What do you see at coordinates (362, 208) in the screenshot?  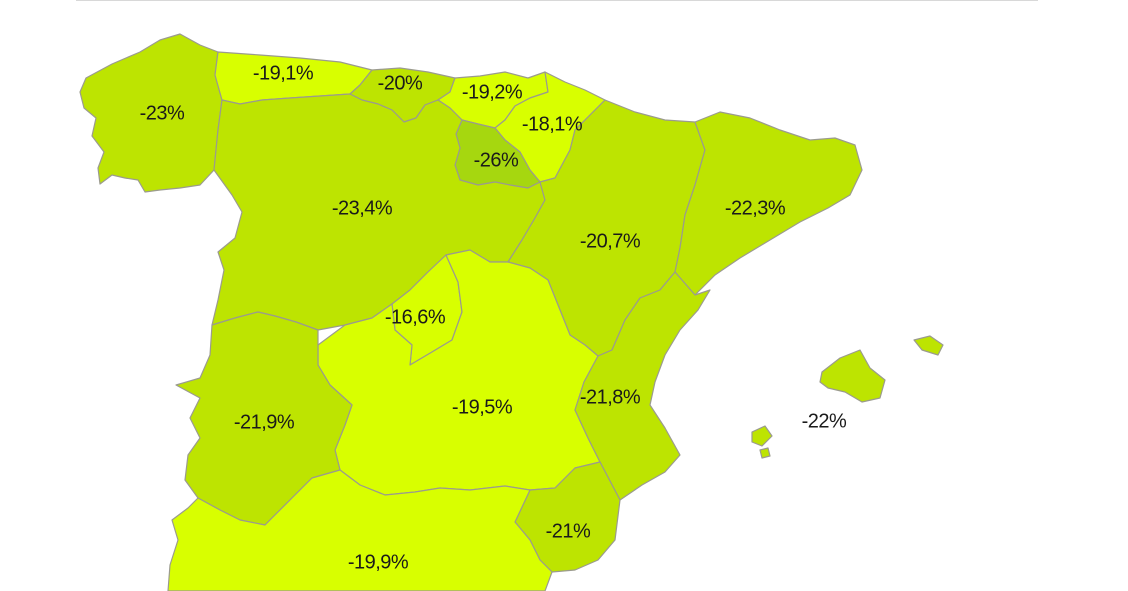 I see `label-castilla-y-leon: -23,4%` at bounding box center [362, 208].